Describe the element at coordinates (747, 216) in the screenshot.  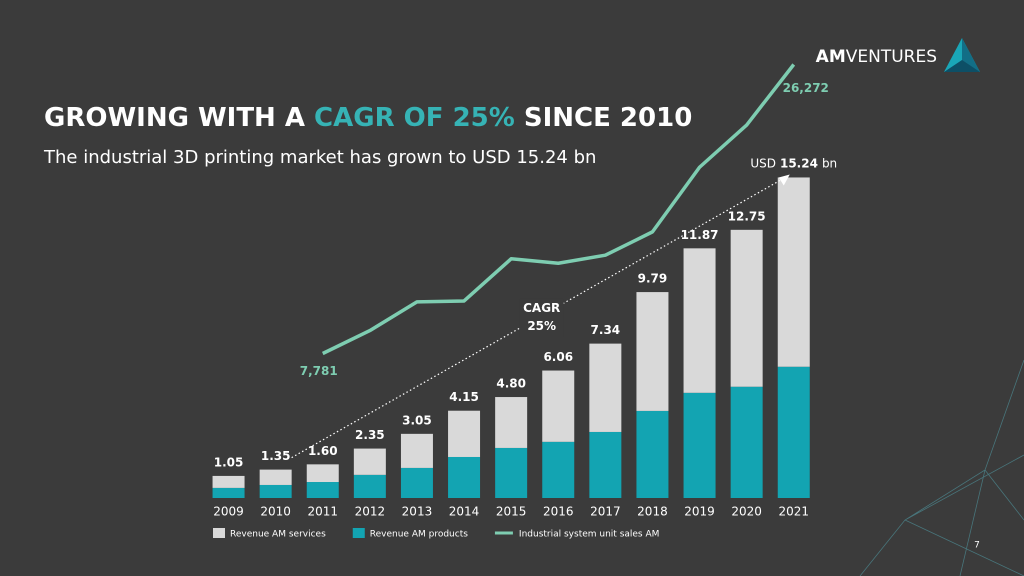
I see `bar-total-label: 12.75` at that location.